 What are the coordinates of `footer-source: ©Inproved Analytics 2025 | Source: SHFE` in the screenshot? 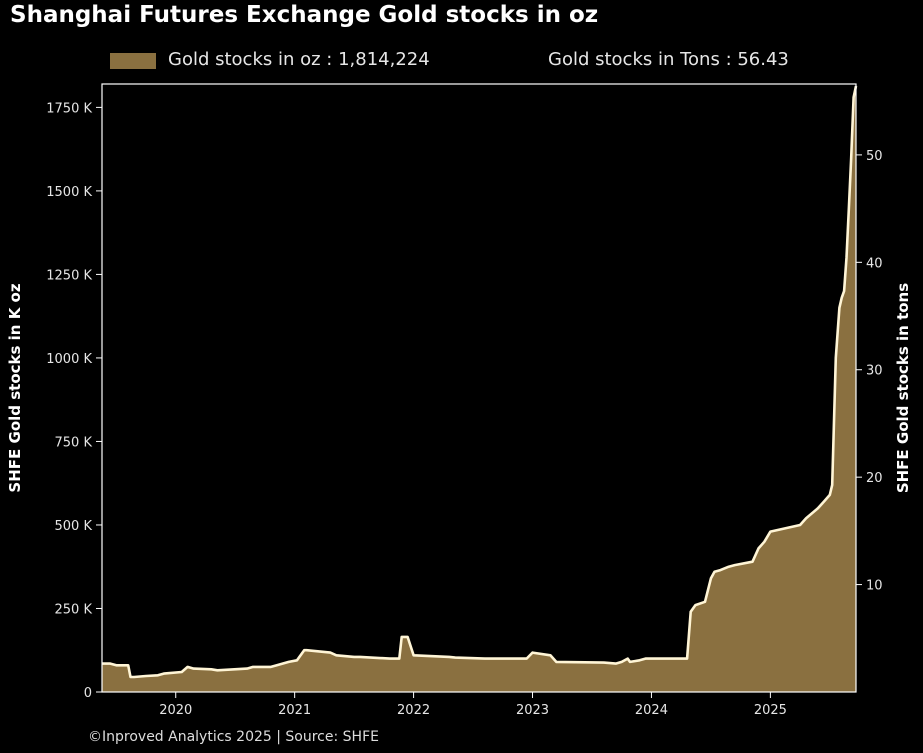 It's located at (233, 737).